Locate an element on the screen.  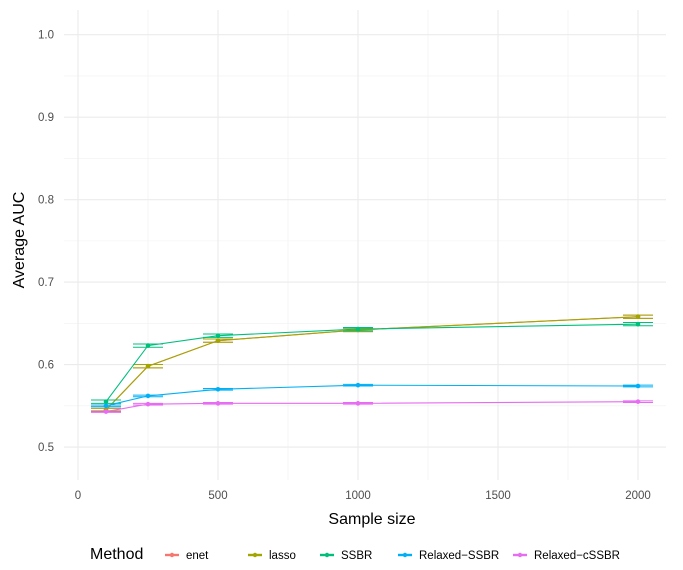
legend-item-relaxed-cssbr: Relaxed−cSSBR is located at coordinates (566, 556).